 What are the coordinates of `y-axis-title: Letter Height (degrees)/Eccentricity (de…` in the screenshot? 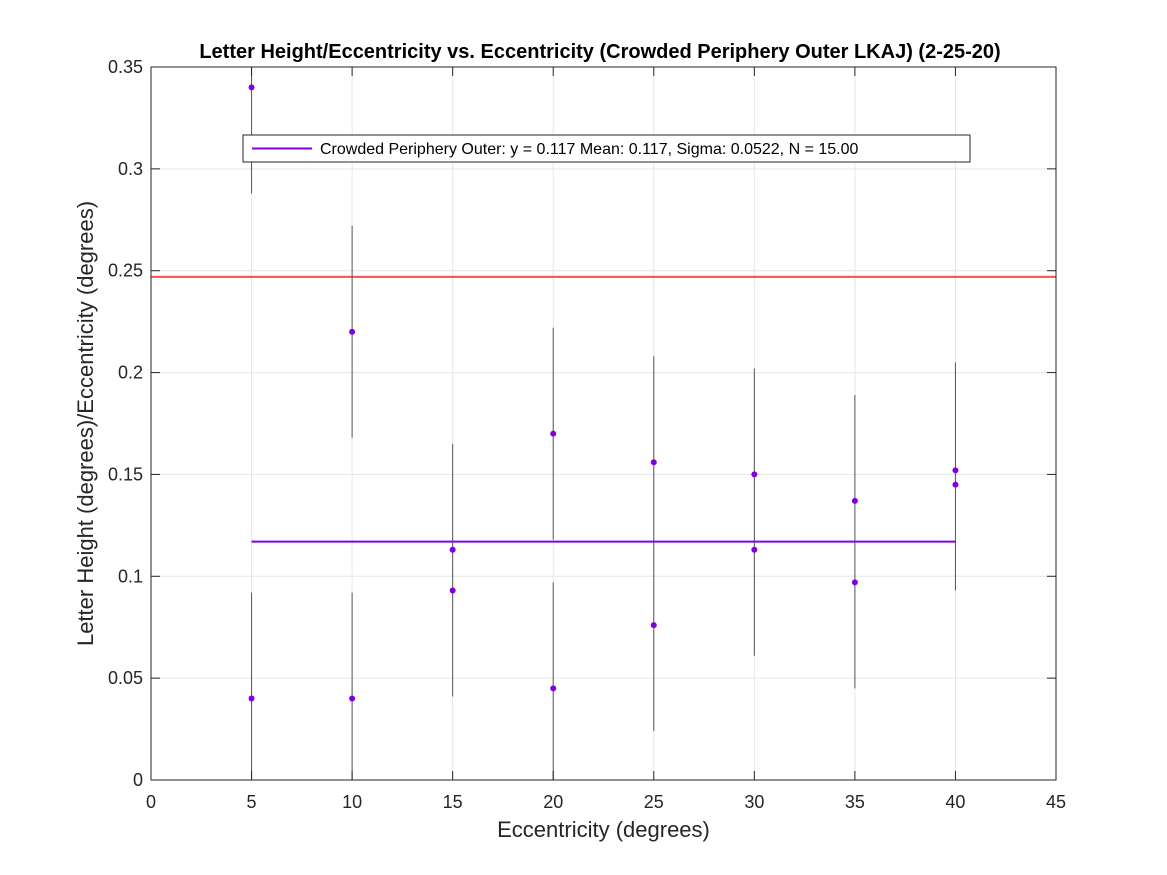 It's located at (85, 423).